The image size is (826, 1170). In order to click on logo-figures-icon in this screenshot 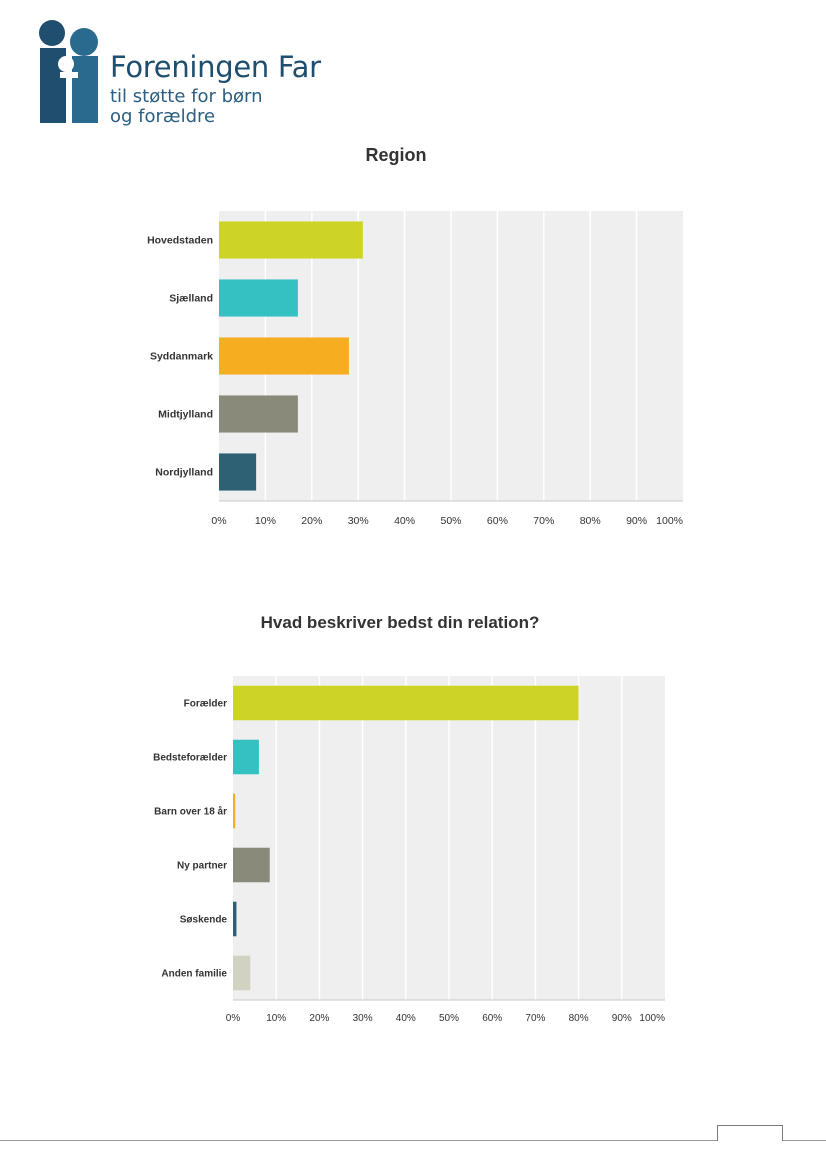, I will do `click(68, 71)`.